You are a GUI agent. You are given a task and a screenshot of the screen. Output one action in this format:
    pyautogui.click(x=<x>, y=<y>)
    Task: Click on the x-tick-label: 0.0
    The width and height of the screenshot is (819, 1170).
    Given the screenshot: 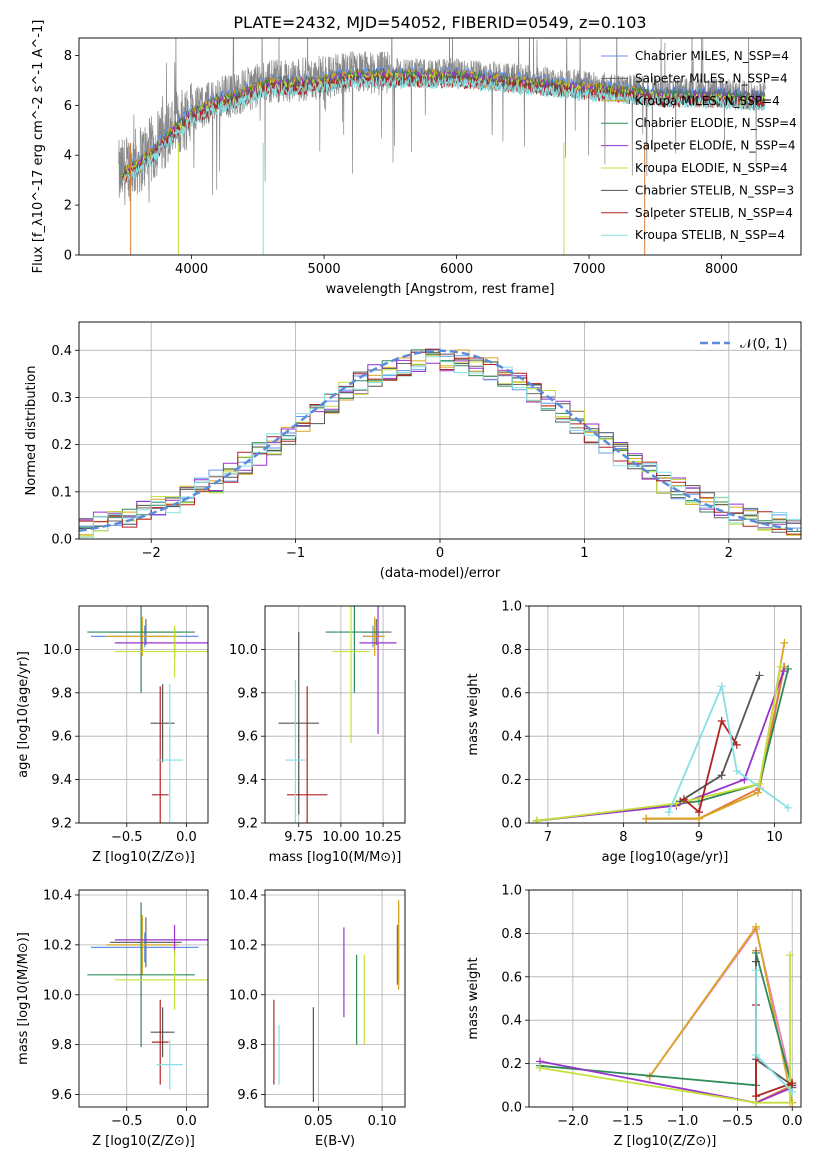 What is the action you would take?
    pyautogui.click(x=186, y=1121)
    